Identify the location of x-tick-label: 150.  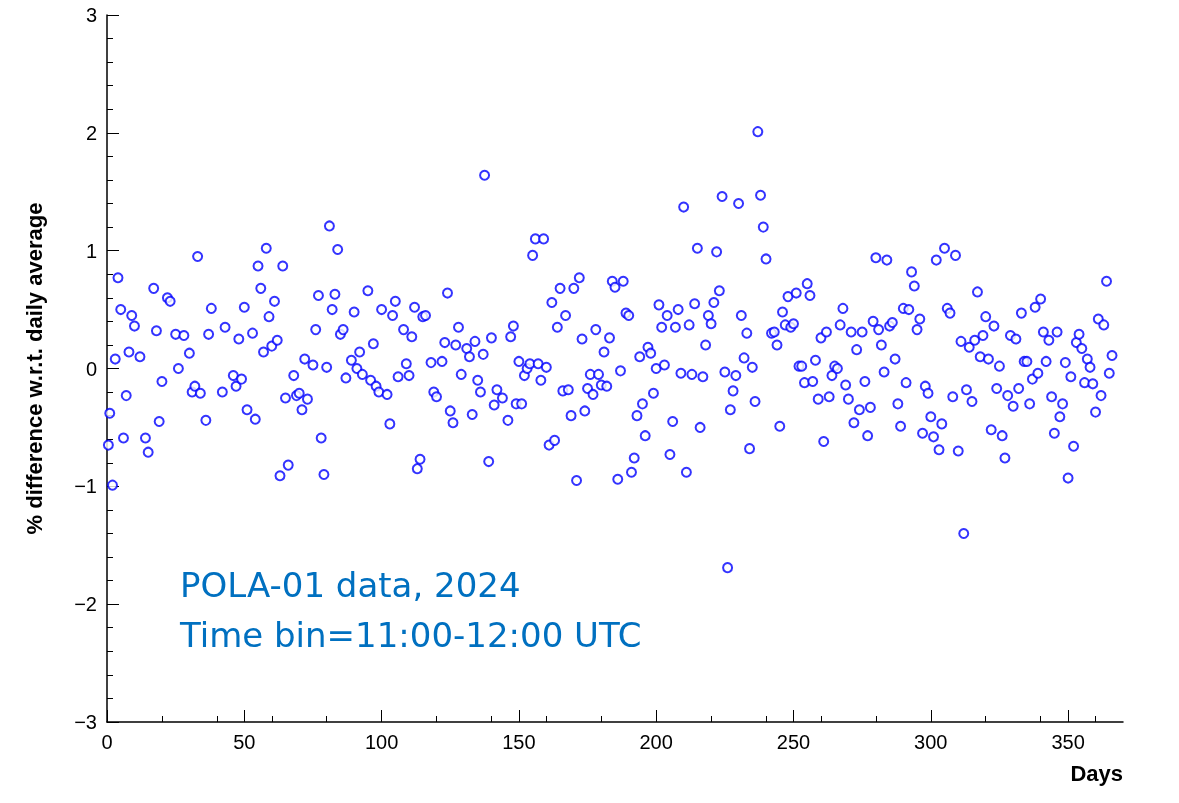
(519, 742).